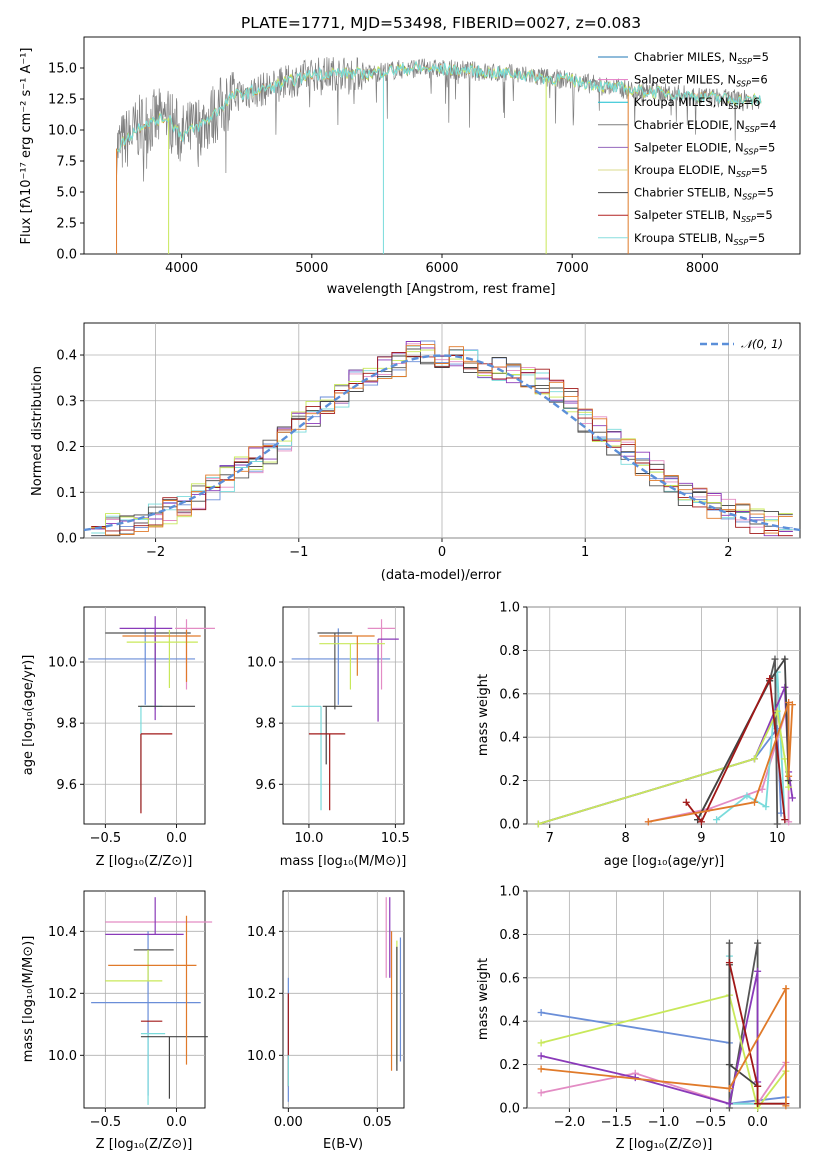 Image resolution: width=819 pixels, height=1170 pixels. What do you see at coordinates (181, 268) in the screenshot?
I see `x-tick-label: 4000` at bounding box center [181, 268].